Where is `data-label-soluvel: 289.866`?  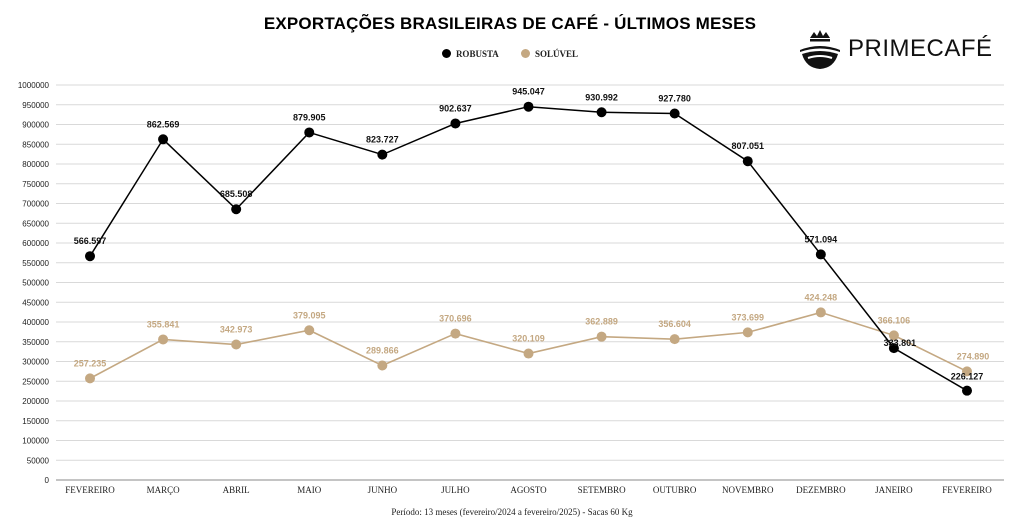
data-label-soluvel: 289.866 is located at coordinates (382, 351).